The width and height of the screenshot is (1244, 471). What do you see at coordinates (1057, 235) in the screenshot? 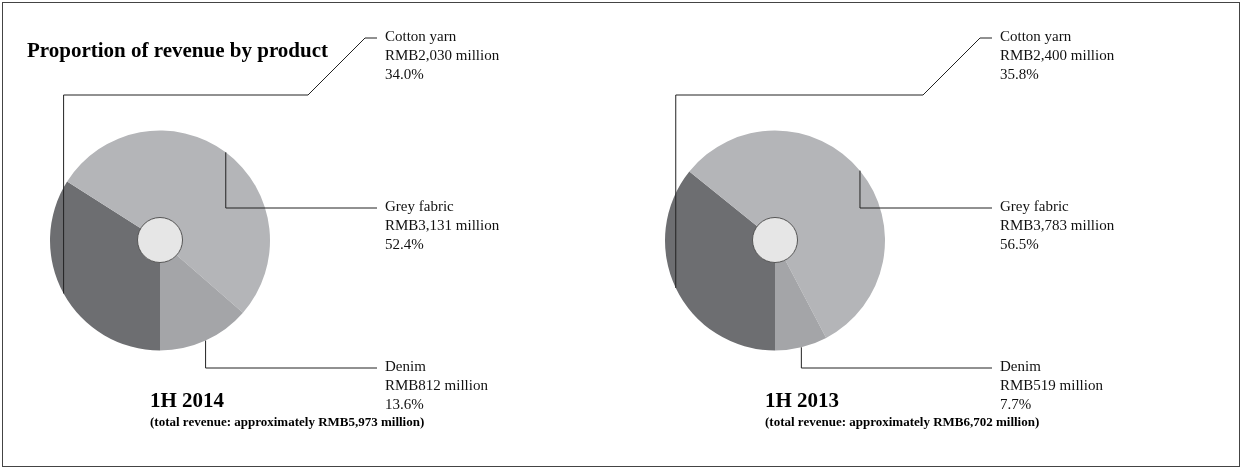
I see `data-label: RMB3,783 million 56.5%` at bounding box center [1057, 235].